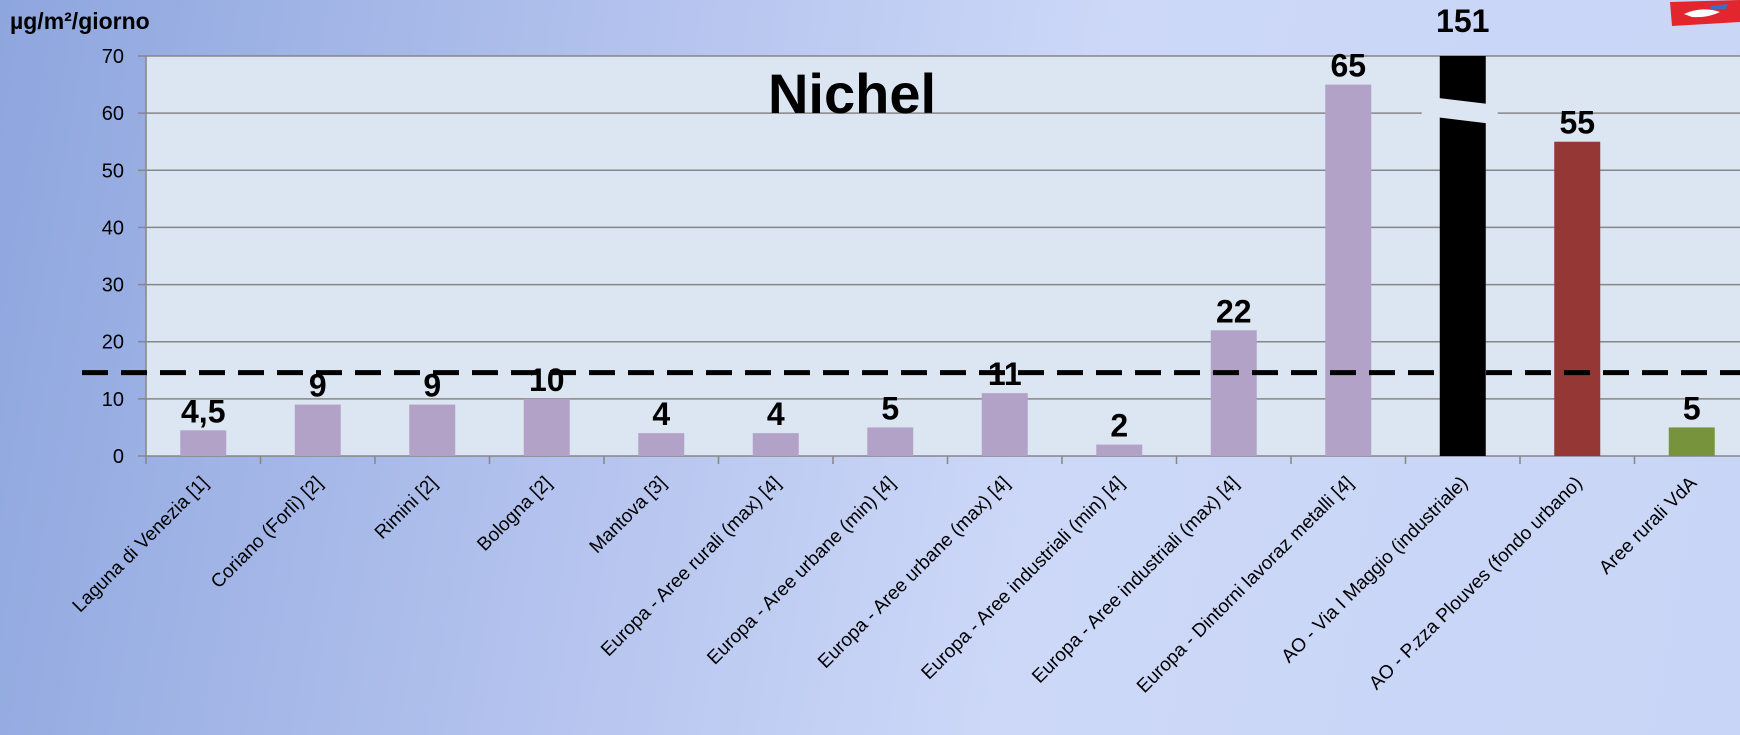 Image resolution: width=1740 pixels, height=735 pixels. Describe the element at coordinates (1705, 13) in the screenshot. I see `logo-icon` at that location.